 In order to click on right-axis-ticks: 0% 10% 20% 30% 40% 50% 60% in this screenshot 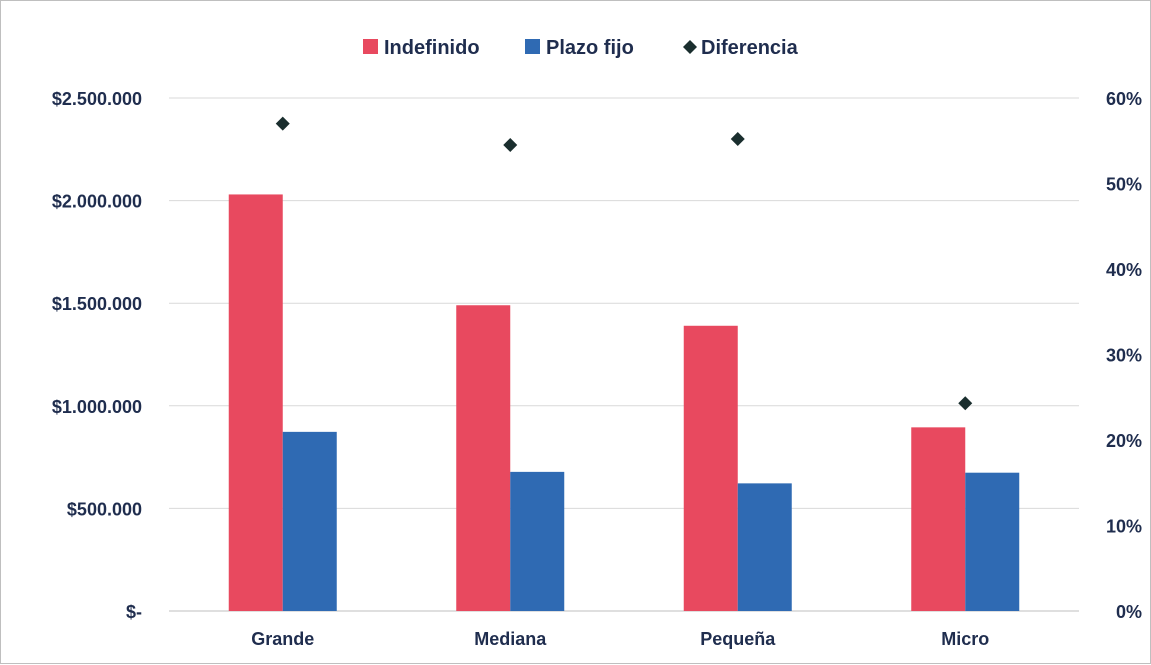, I will do `click(1124, 355)`.